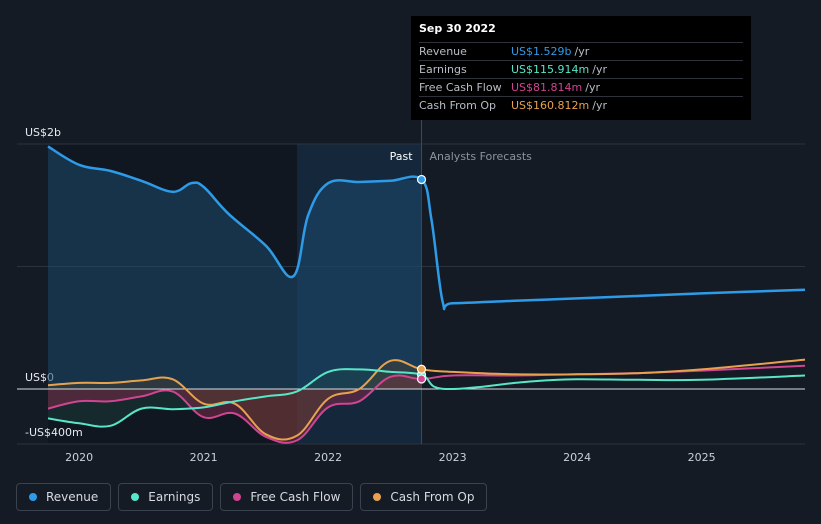 This screenshot has width=821, height=524. Describe the element at coordinates (550, 69) in the screenshot. I see `tooltip-value: US$115.914m` at that location.